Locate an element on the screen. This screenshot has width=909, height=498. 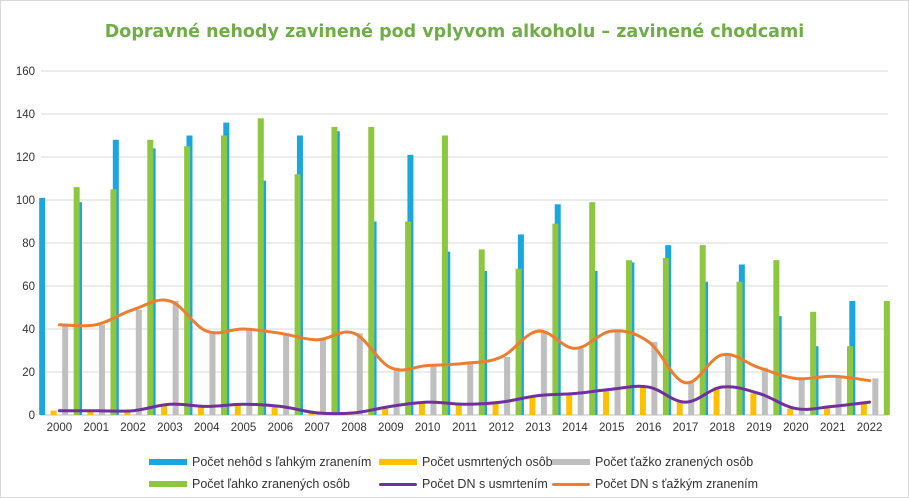
legend-label: Počet DN s usmrtením is located at coordinates (485, 484).